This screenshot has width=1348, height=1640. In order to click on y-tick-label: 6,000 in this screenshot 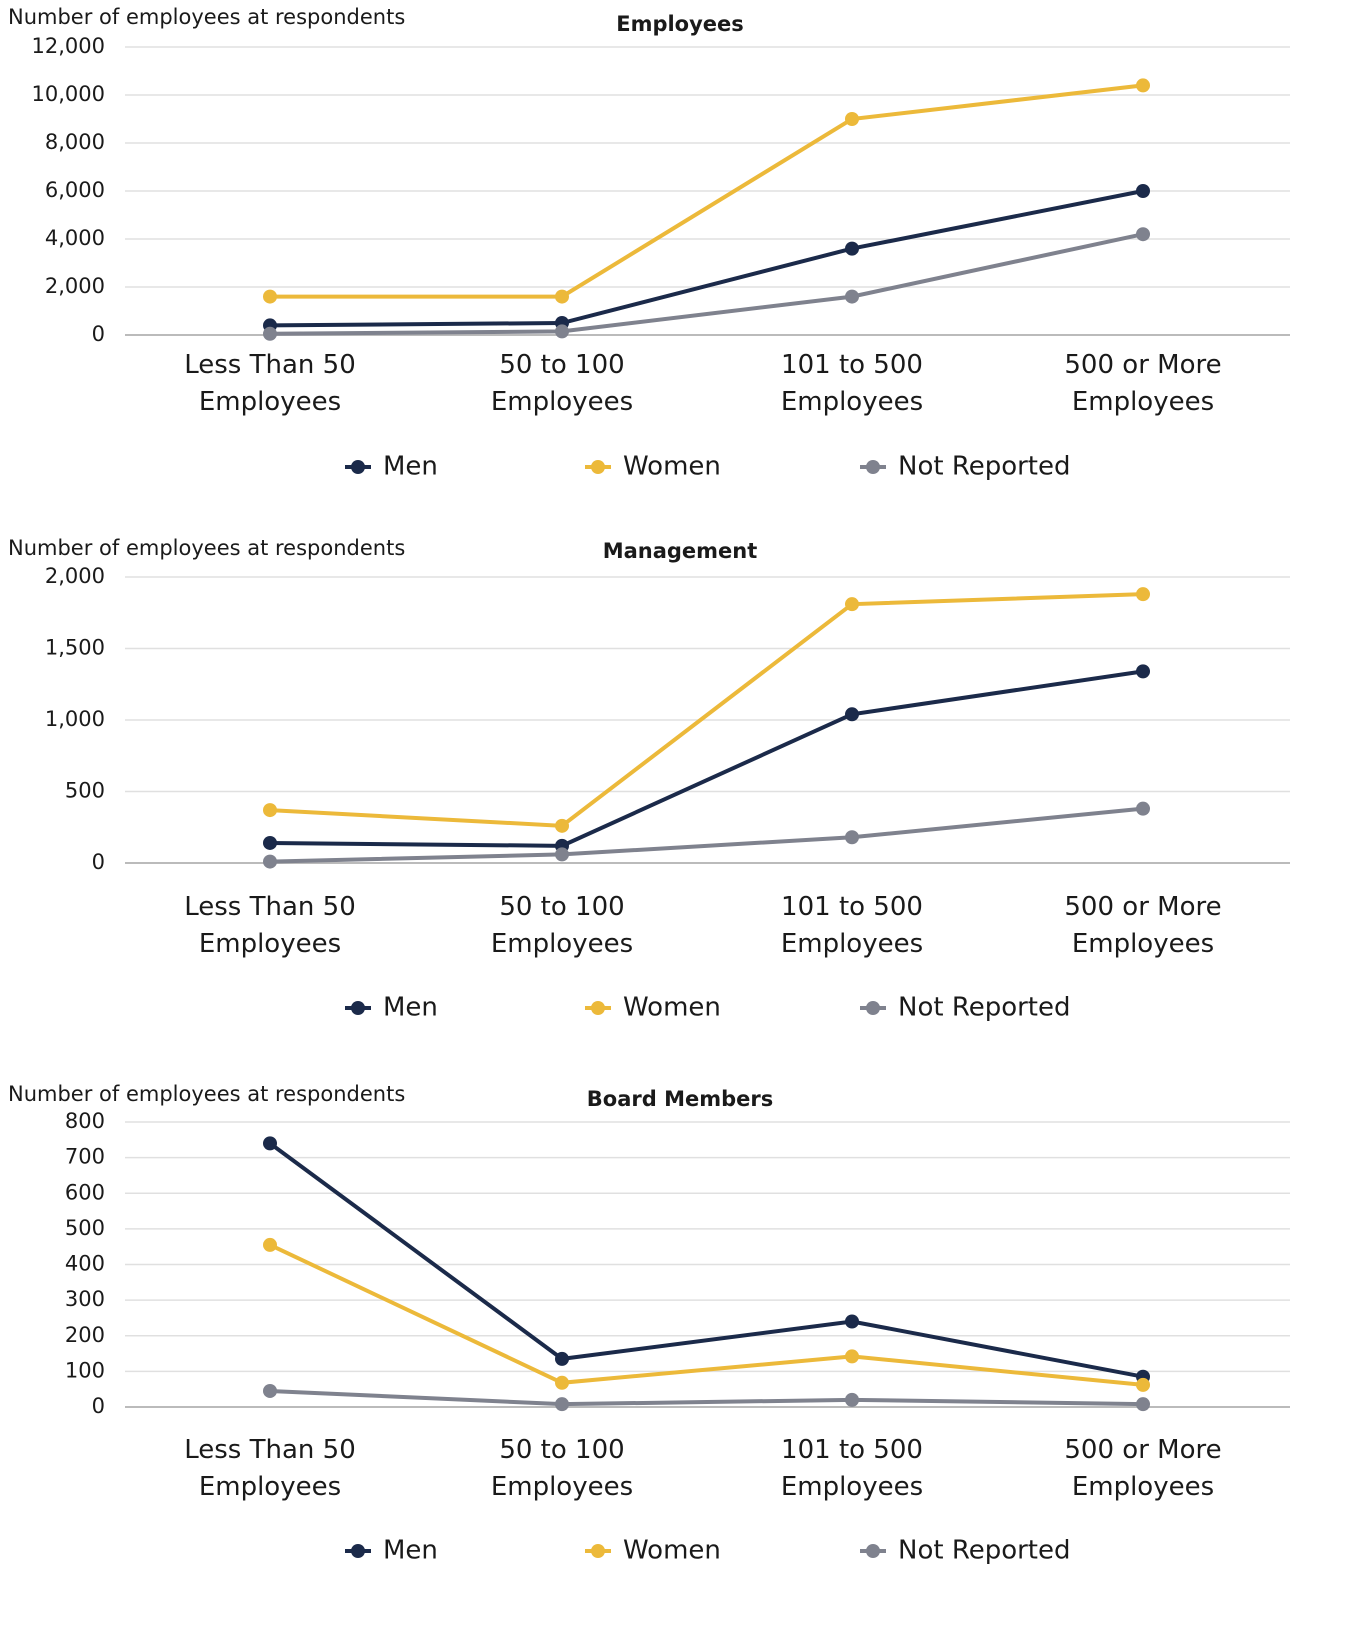, I will do `click(75, 190)`.